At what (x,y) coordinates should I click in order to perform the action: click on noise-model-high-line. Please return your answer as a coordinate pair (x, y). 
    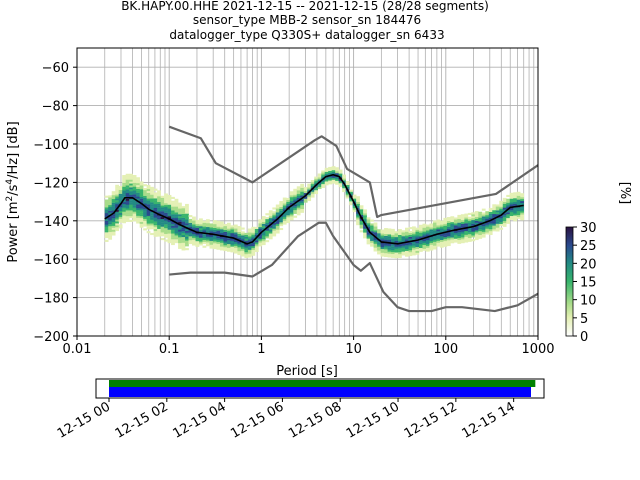
    Looking at the image, I should click on (353, 172).